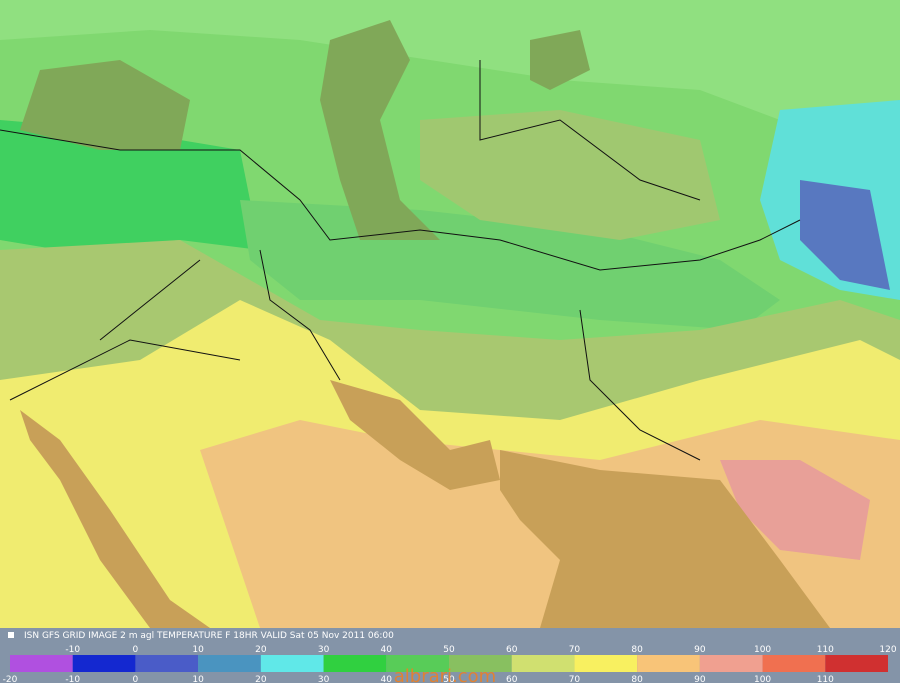  What do you see at coordinates (700, 679) in the screenshot?
I see `colorbar-bottom-label: 90` at bounding box center [700, 679].